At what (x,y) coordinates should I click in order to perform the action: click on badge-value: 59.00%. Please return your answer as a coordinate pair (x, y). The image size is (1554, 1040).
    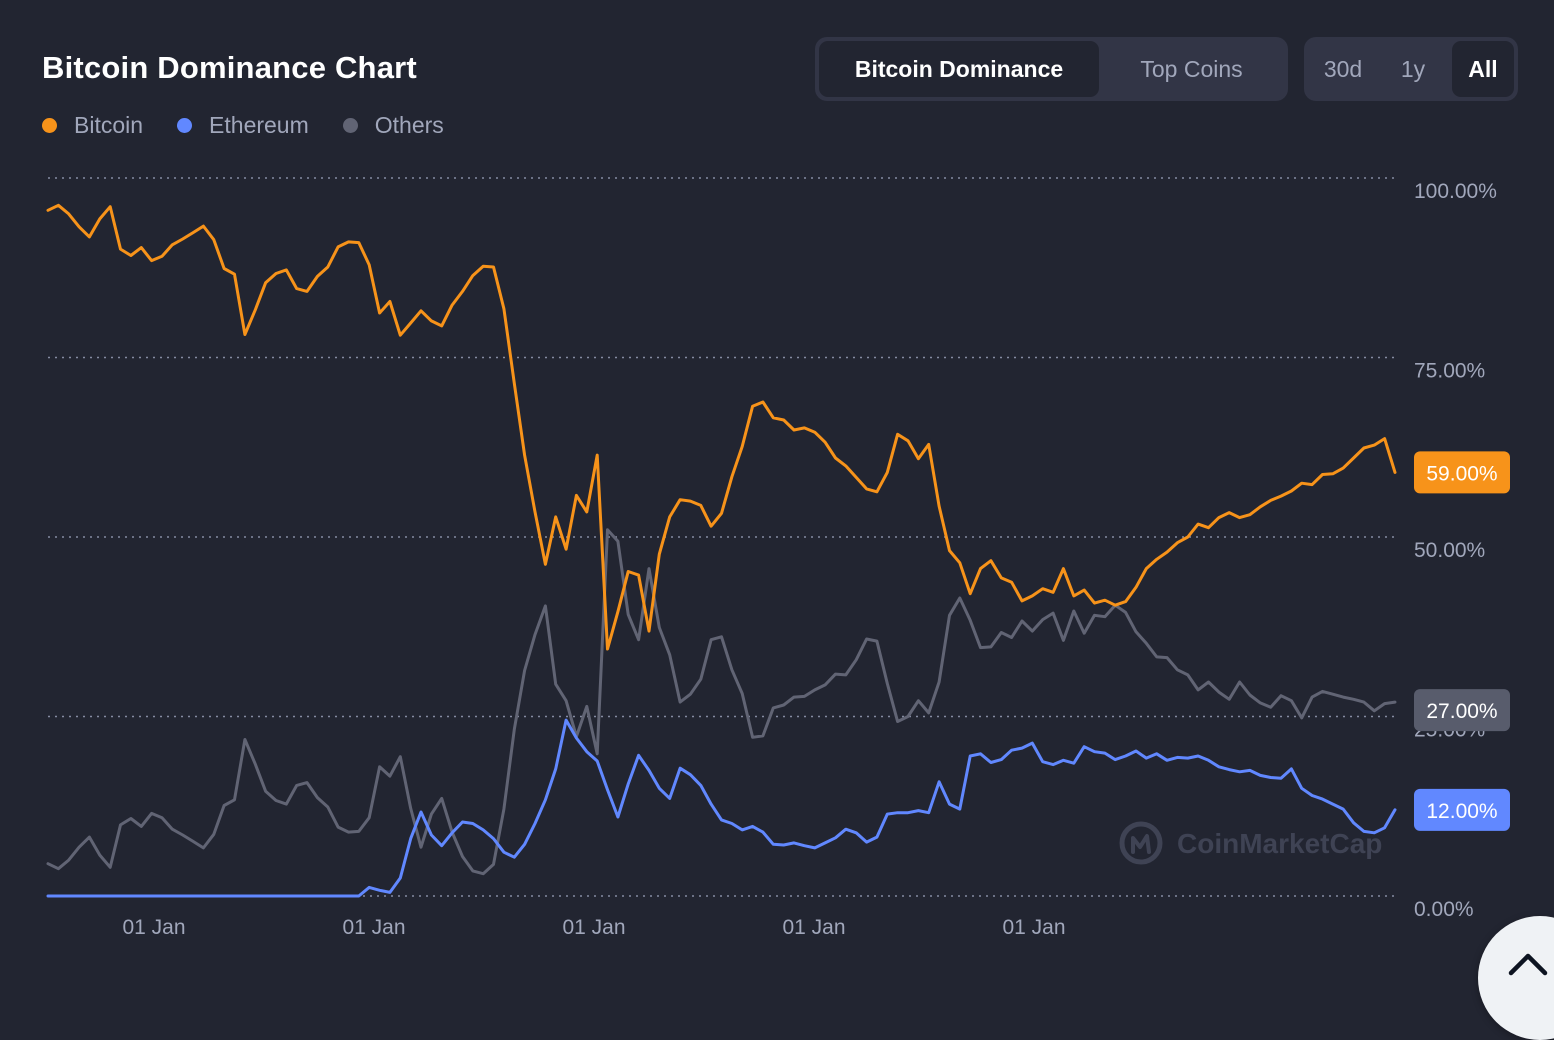
    Looking at the image, I should click on (1461, 473).